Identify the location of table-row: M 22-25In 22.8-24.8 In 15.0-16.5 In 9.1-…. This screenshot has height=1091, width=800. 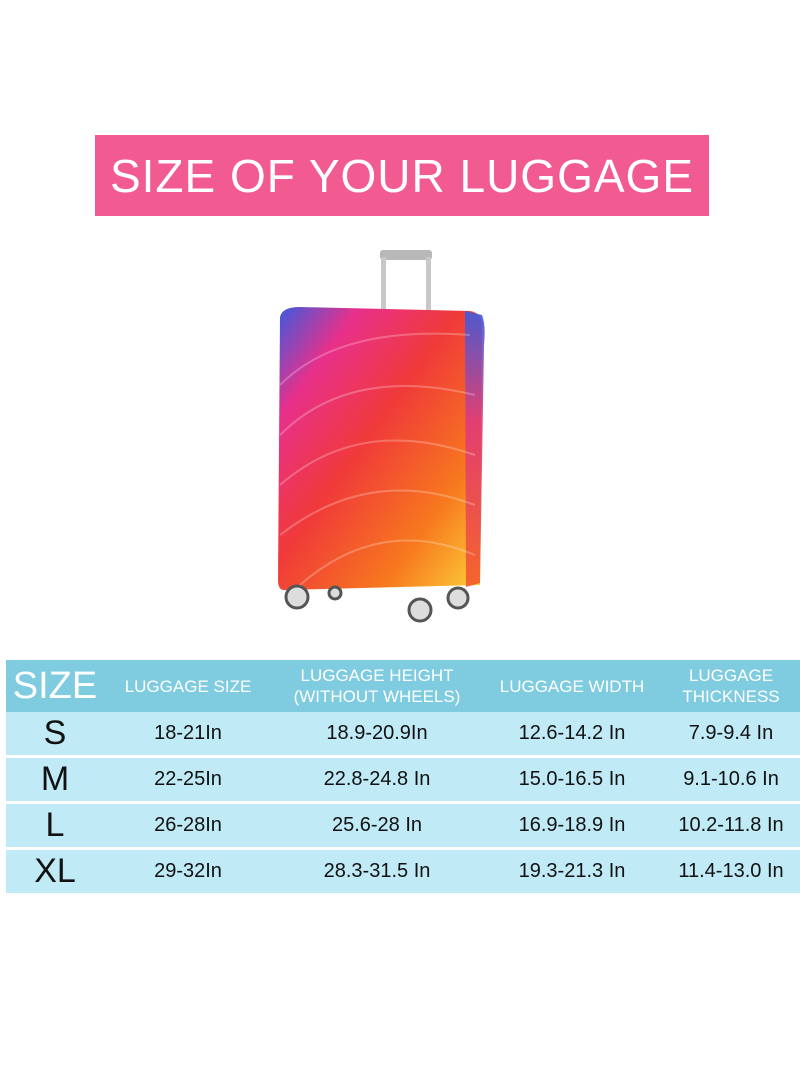
(403, 781).